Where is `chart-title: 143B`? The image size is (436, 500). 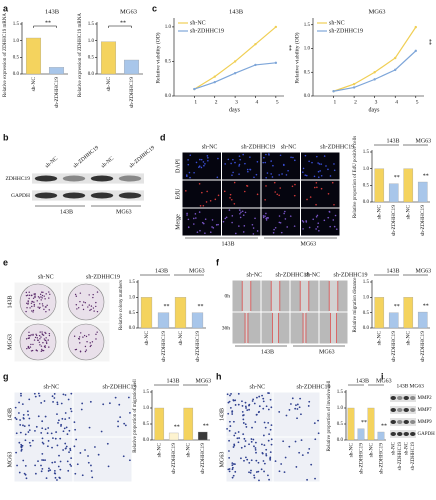
chart-title: 143B is located at coordinates (236, 11).